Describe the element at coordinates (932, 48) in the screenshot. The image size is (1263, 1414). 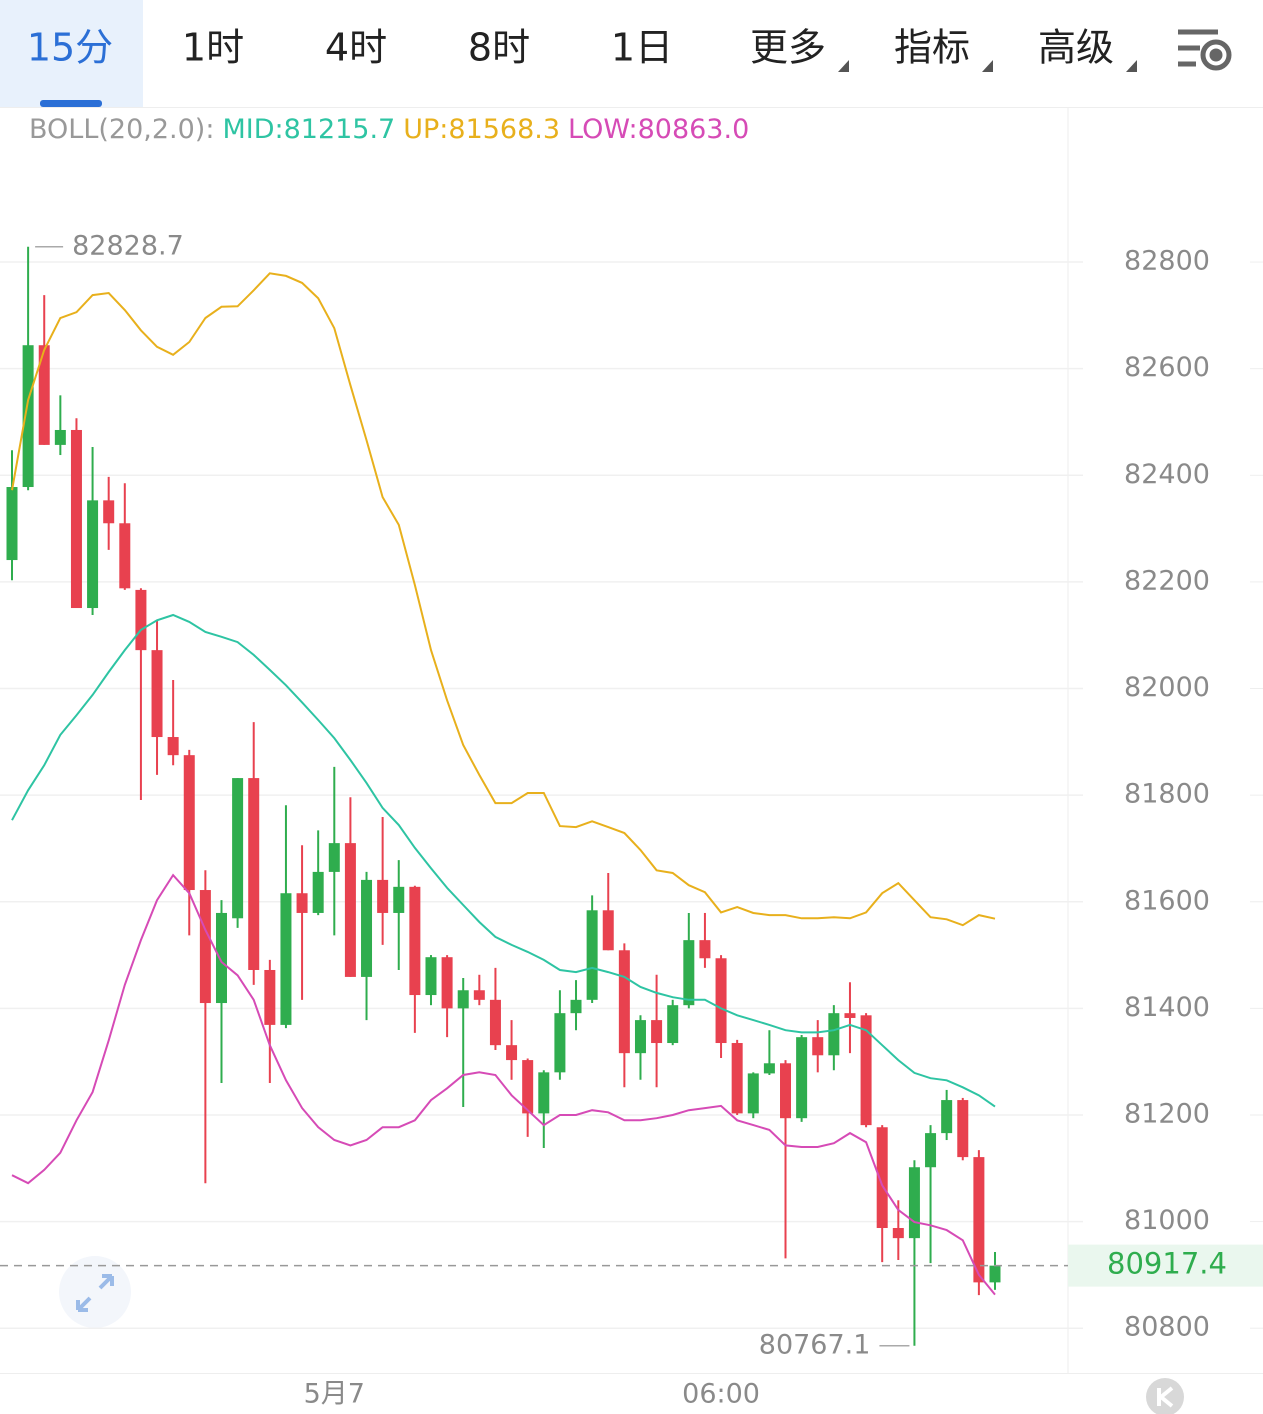
I see `tab: 指标` at that location.